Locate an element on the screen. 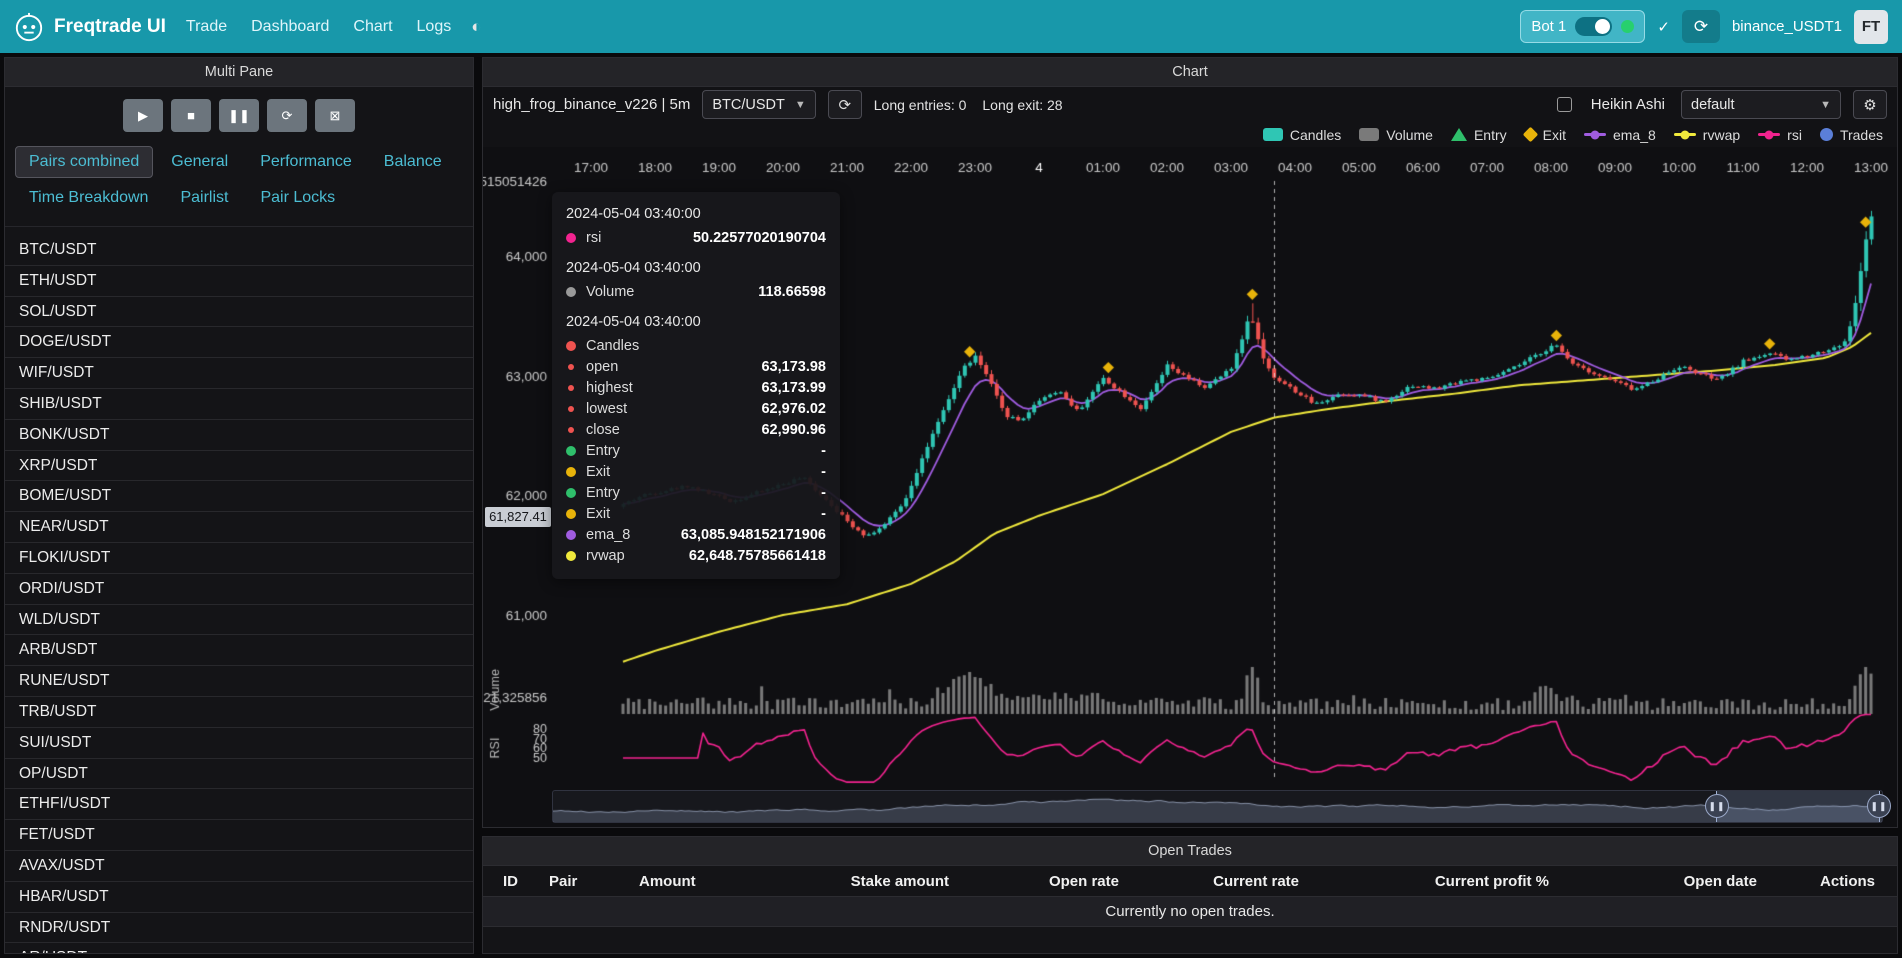 This screenshot has width=1902, height=958. bot-name: Bot 1 is located at coordinates (1549, 26).